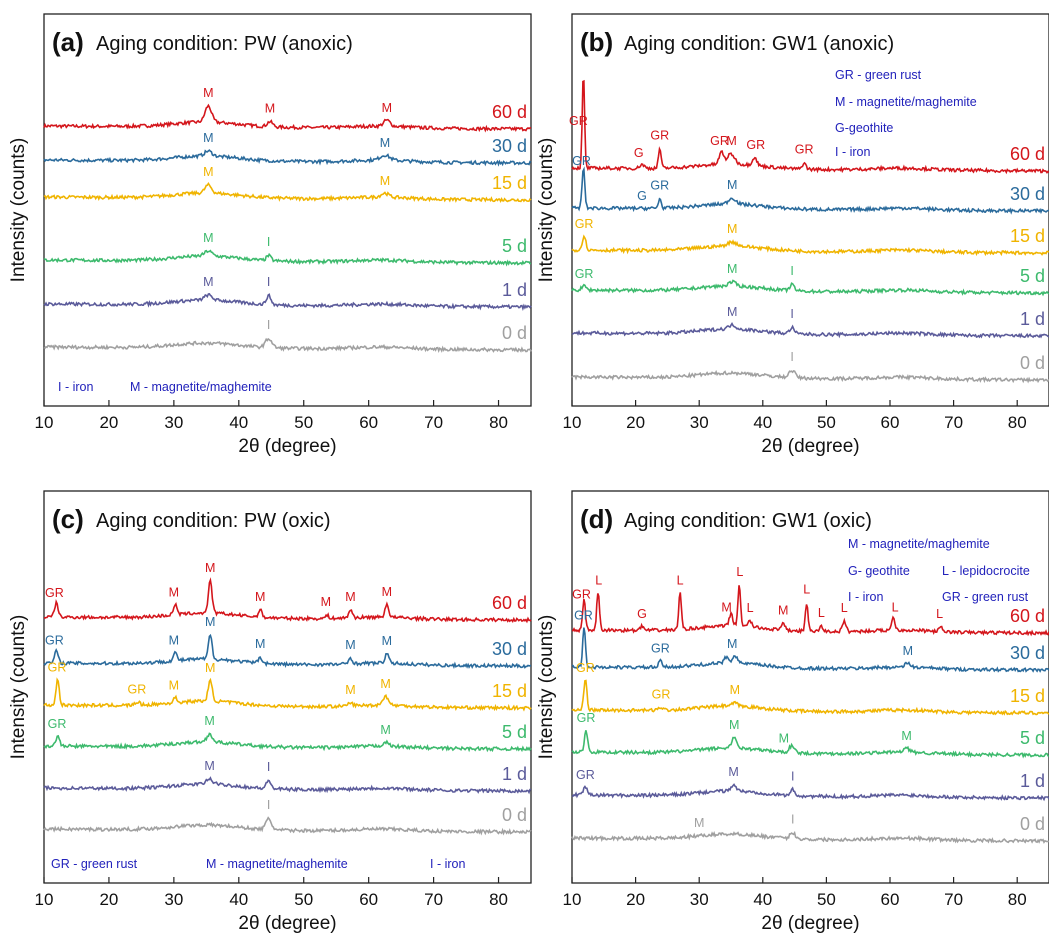  Describe the element at coordinates (852, 152) in the screenshot. I see `legend-entry: I - iron` at that location.